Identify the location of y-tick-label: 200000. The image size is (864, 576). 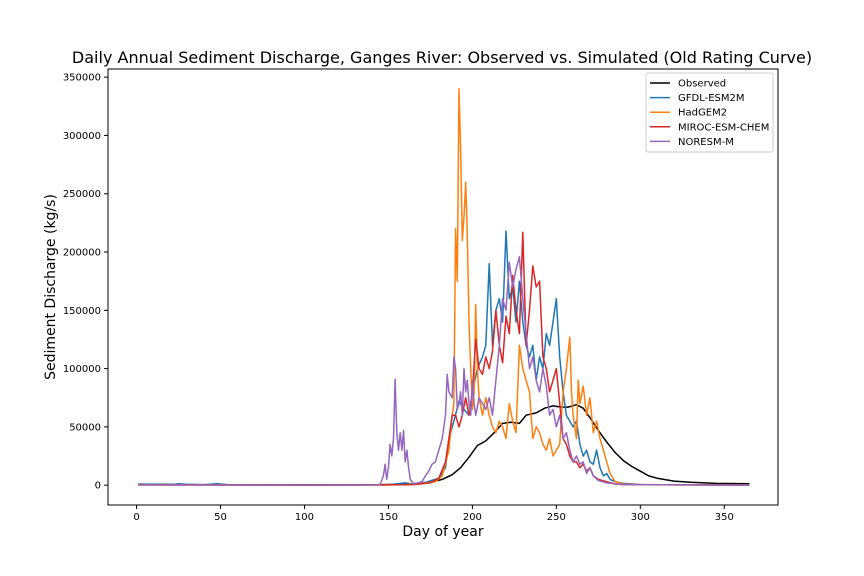
(82, 253).